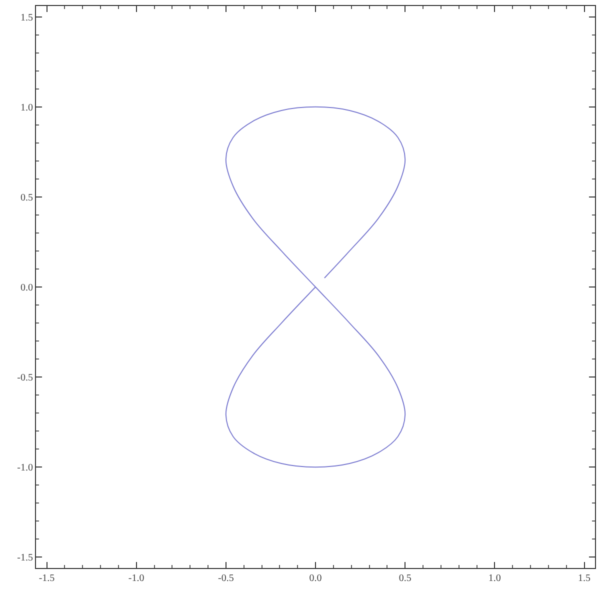  I want to click on x-tick-label: 0.0, so click(315, 578).